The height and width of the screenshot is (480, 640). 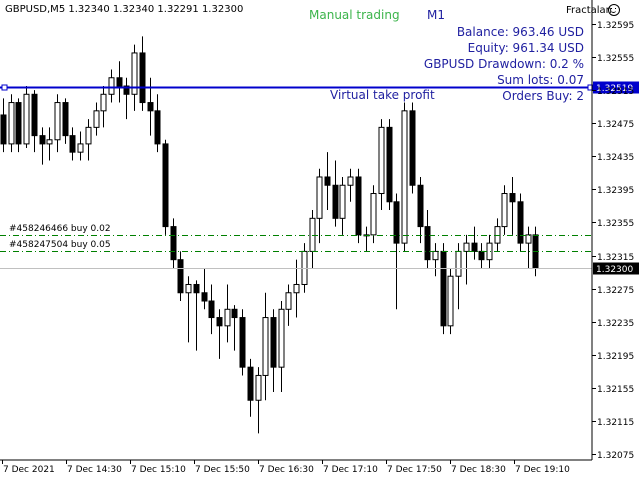 What do you see at coordinates (543, 96) in the screenshot?
I see `orders-buy-text: Orders Buy: 2` at bounding box center [543, 96].